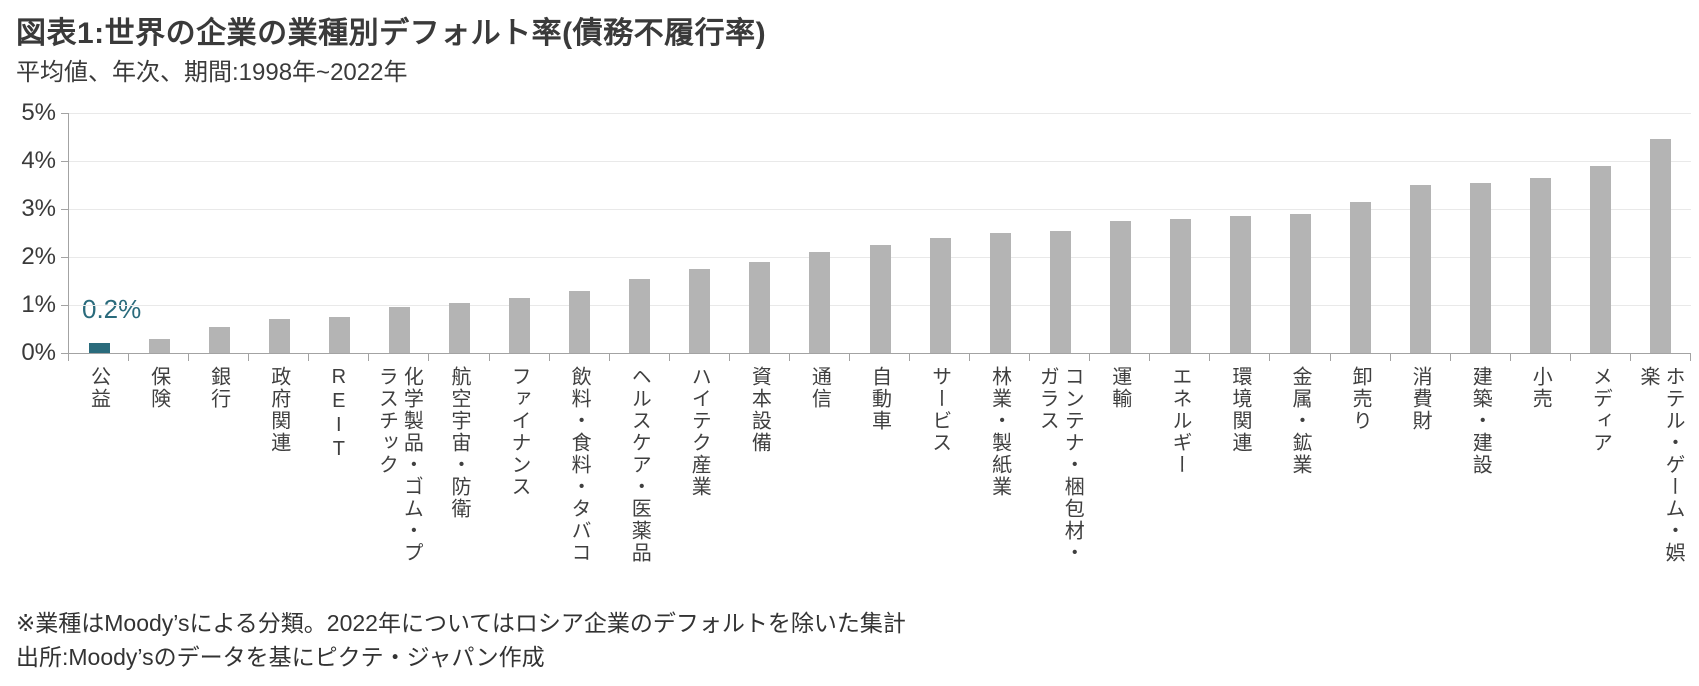 This screenshot has width=1699, height=686. I want to click on bar-サービス, so click(940, 295).